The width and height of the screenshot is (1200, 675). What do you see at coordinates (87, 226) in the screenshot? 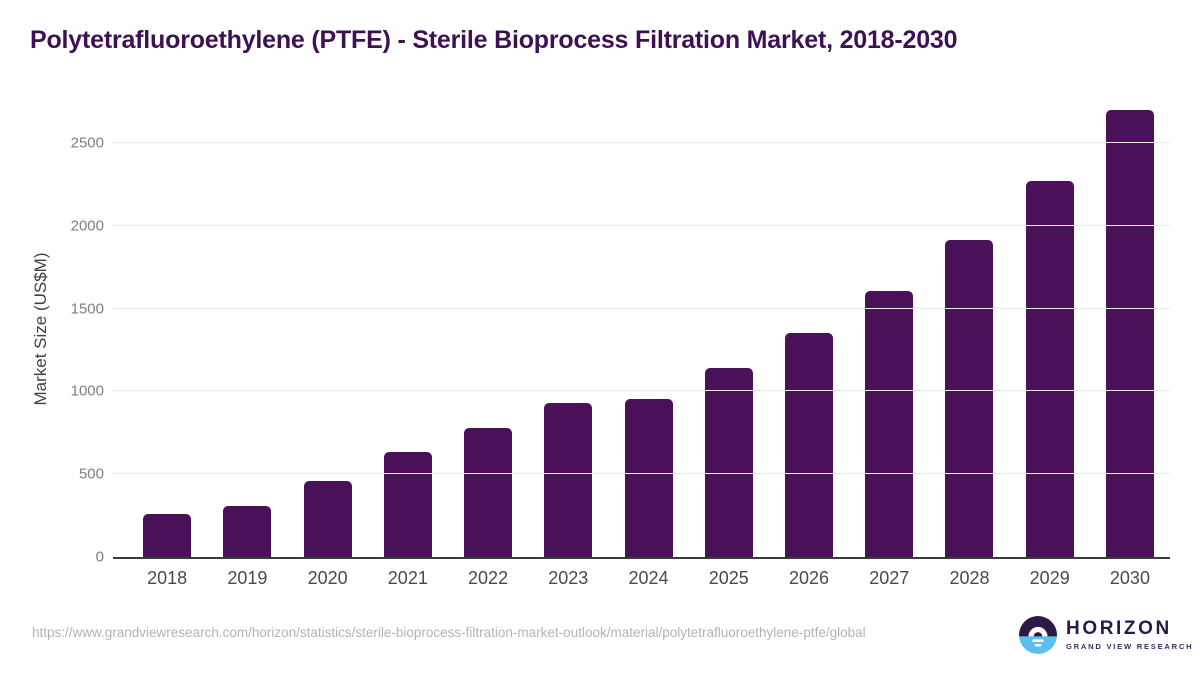
I see `y-tick-label-2000: 2000` at bounding box center [87, 226].